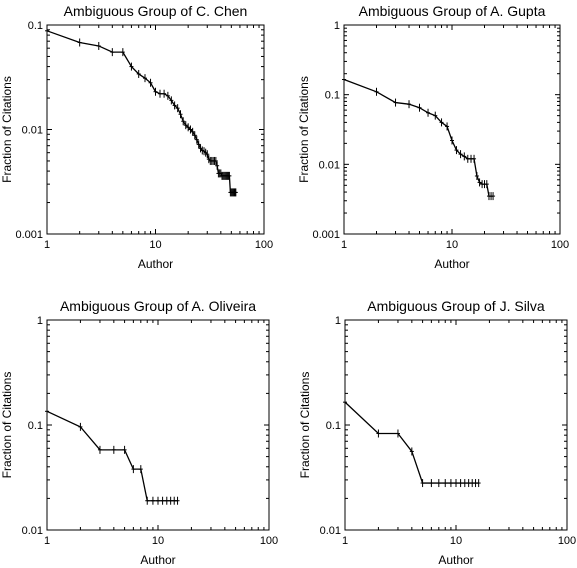 This screenshot has height=568, width=577. What do you see at coordinates (452, 11) in the screenshot?
I see `chart-title: Ambiguous Group of A. Gupta` at bounding box center [452, 11].